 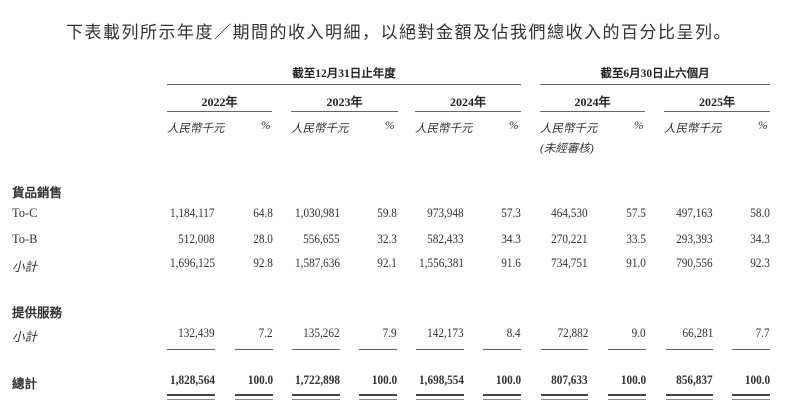 What do you see at coordinates (25, 384) in the screenshot?
I see `row-label: 總計` at bounding box center [25, 384].